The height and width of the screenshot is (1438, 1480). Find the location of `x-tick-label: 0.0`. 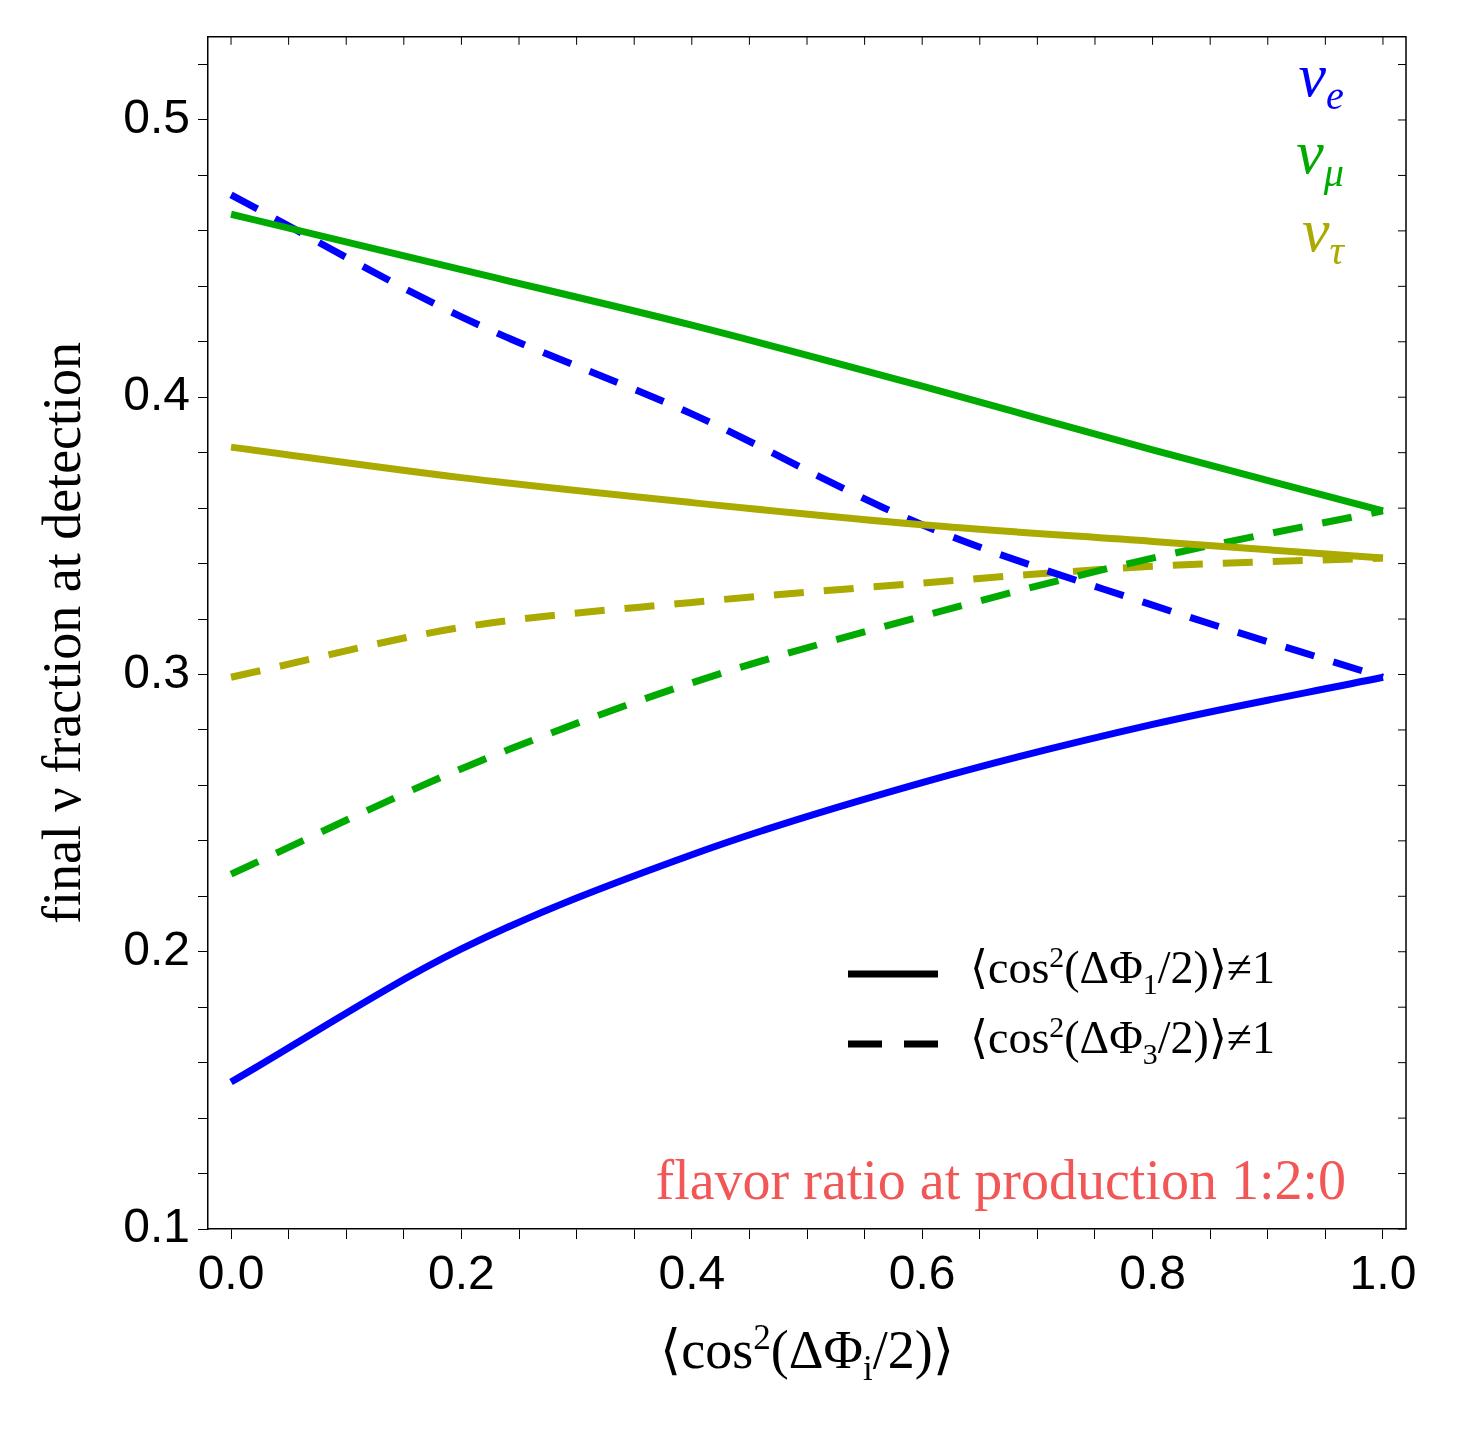

x-tick-label: 0.0 is located at coordinates (231, 1273).